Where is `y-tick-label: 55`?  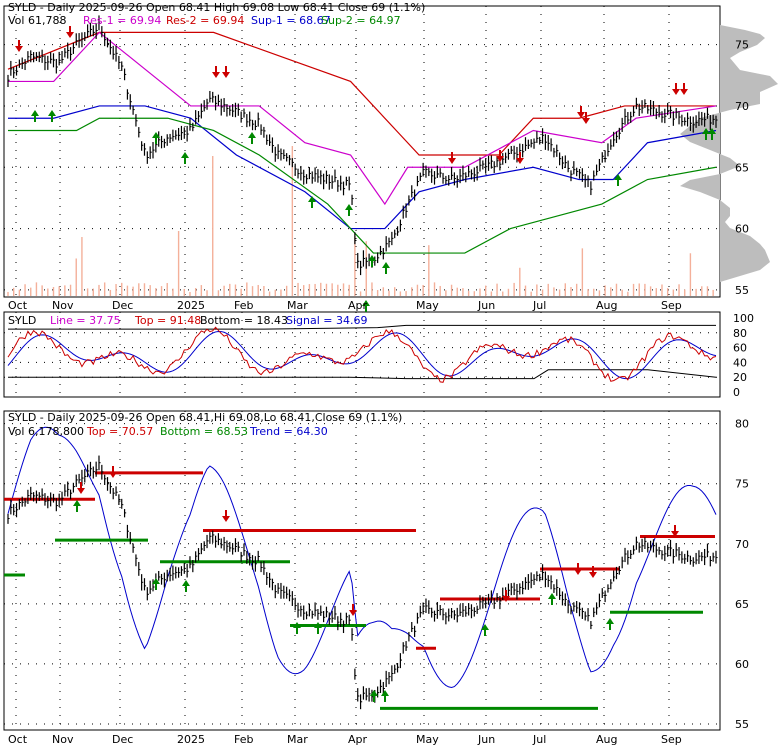 y-tick-label: 55 is located at coordinates (742, 724).